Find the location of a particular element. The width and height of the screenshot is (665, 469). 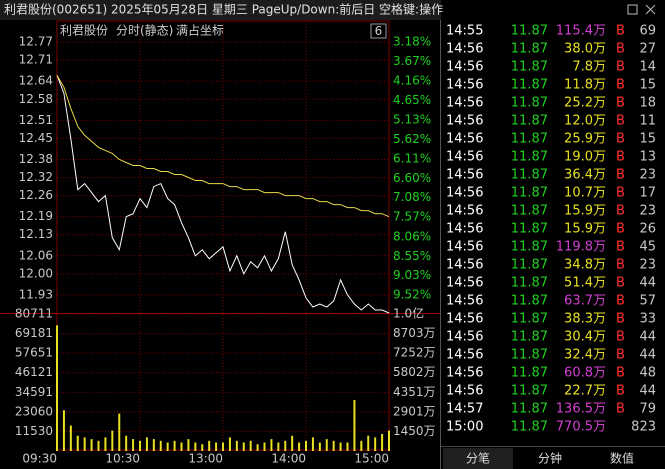

trade-amount: 34.8万 is located at coordinates (585, 265).